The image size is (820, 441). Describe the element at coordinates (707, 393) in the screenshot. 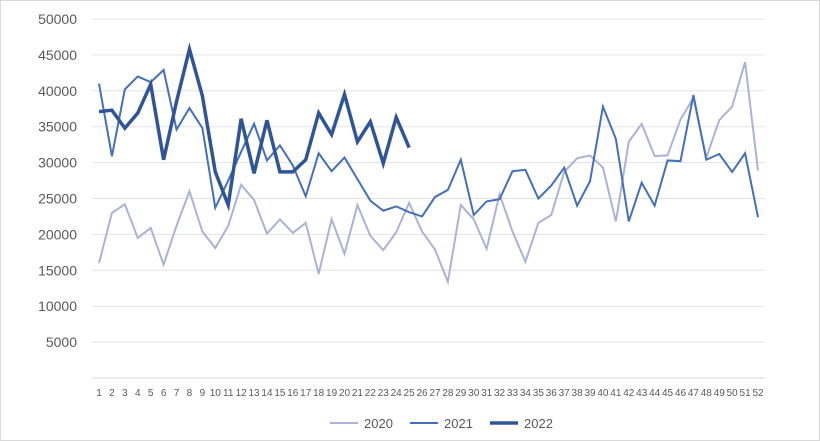

I see `x-tick-label: 48` at that location.